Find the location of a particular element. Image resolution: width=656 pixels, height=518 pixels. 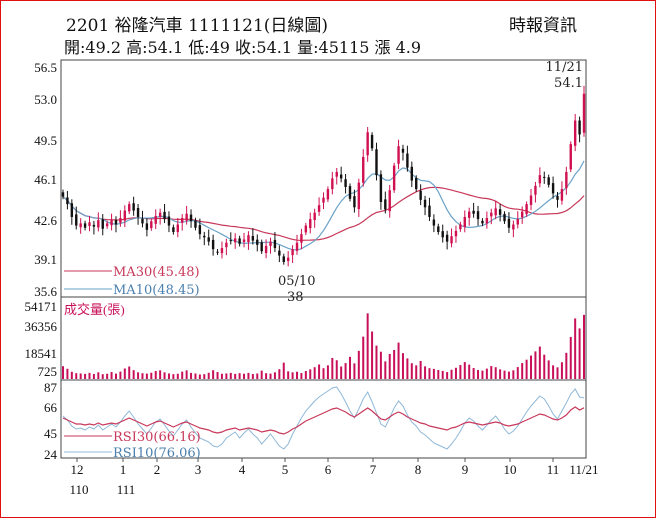

high-date-label: 11/21 is located at coordinates (564, 67).